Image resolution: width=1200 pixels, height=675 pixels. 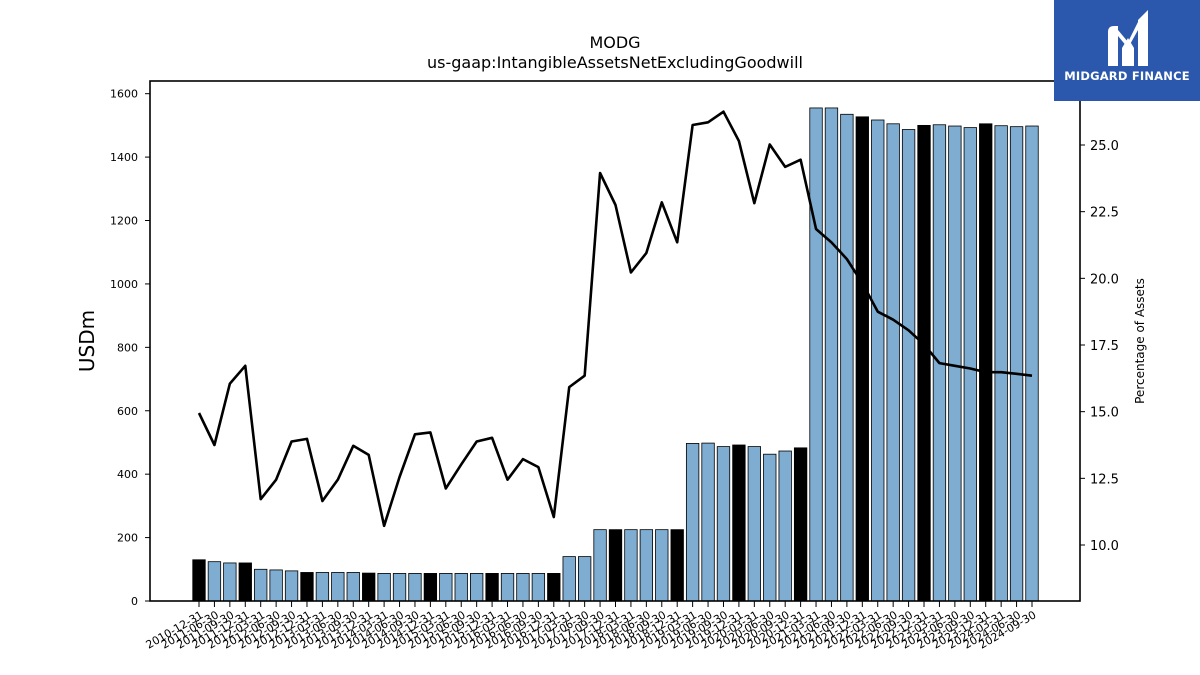 I want to click on y-tick-label: 400, so click(x=127, y=474).